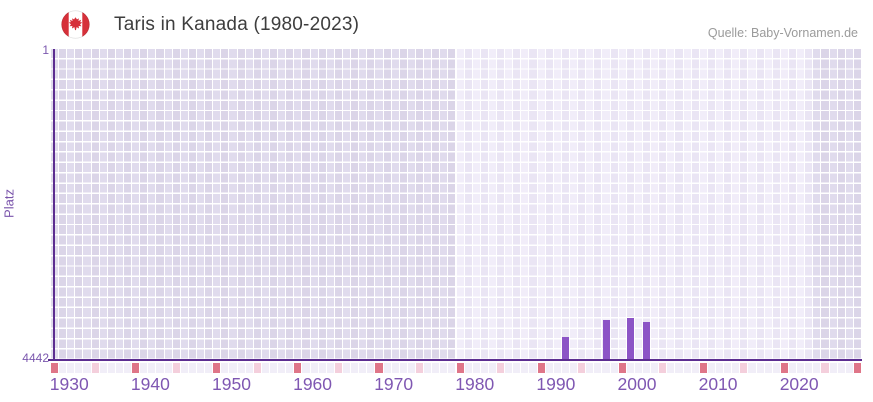 The height and width of the screenshot is (402, 873). What do you see at coordinates (566, 348) in the screenshot?
I see `rank-bar-1991` at bounding box center [566, 348].